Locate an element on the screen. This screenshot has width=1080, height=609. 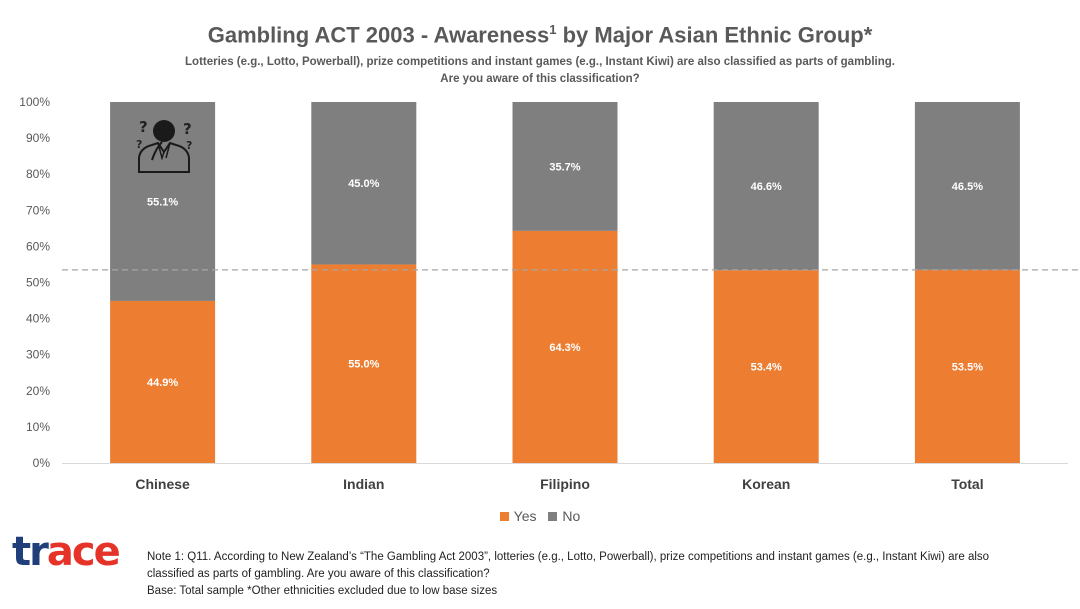
trace-logo: trace is located at coordinates (67, 551).